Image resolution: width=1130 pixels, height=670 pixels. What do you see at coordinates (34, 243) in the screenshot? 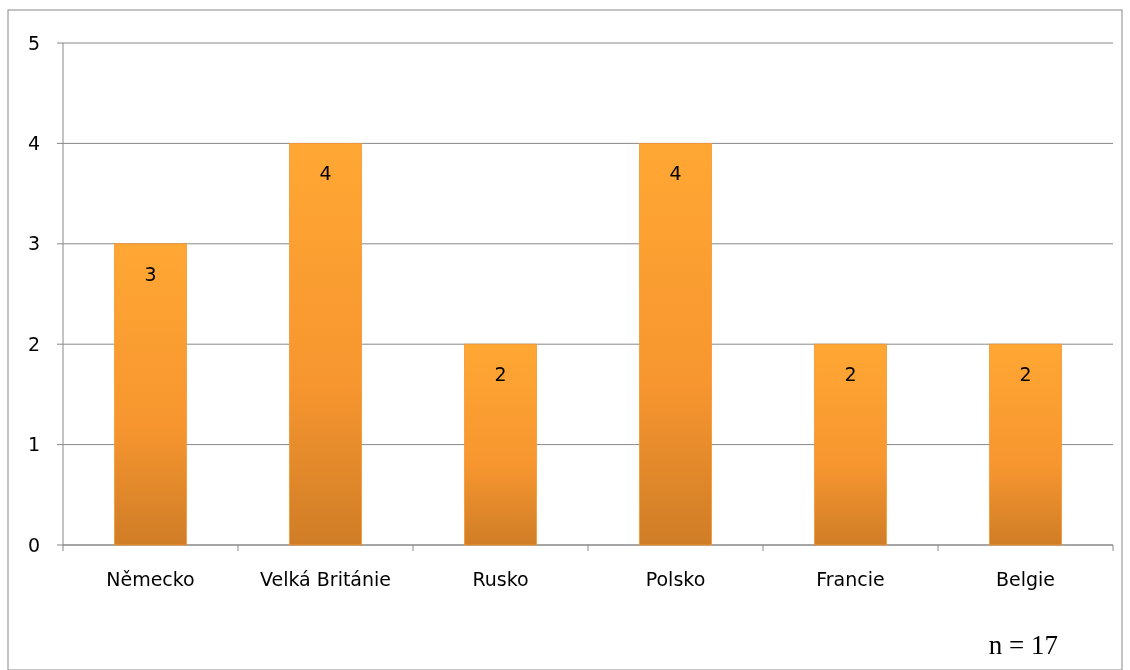
I see `y-tick-label: 3` at bounding box center [34, 243].